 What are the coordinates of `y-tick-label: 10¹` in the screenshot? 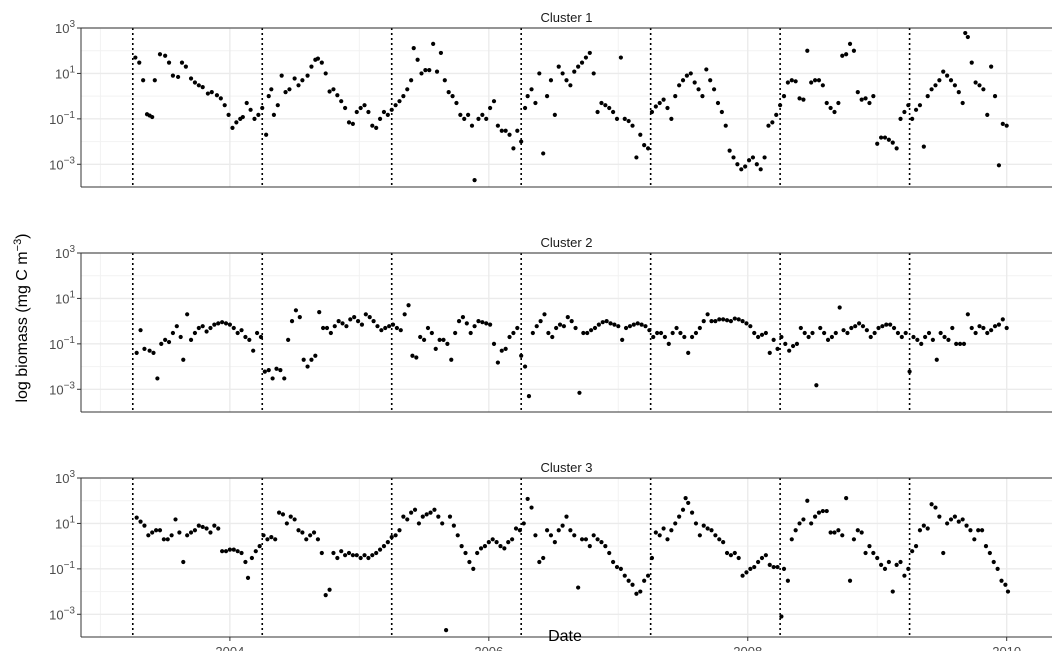 It's located at (65, 72).